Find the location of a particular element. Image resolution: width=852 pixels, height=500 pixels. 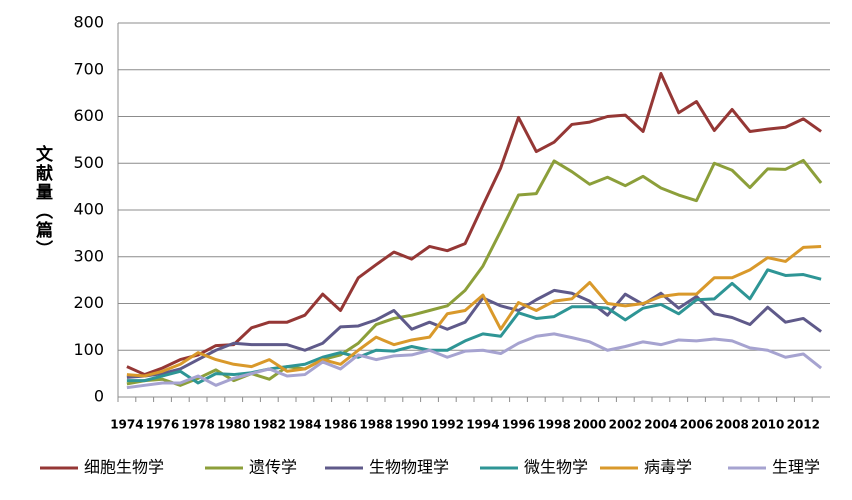

x-tick-label: 1990 is located at coordinates (411, 425).